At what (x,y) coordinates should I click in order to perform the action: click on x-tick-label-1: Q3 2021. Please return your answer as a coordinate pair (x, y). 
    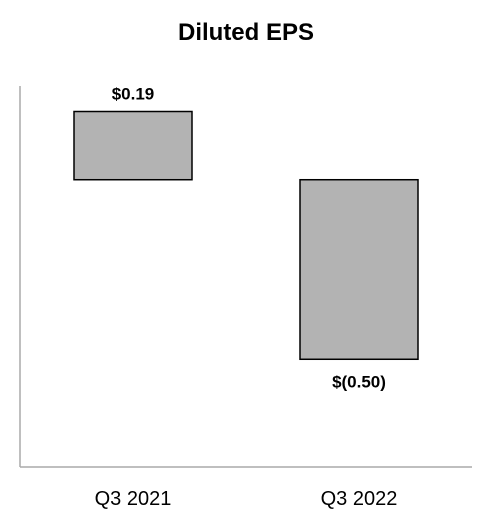
    Looking at the image, I should click on (133, 499).